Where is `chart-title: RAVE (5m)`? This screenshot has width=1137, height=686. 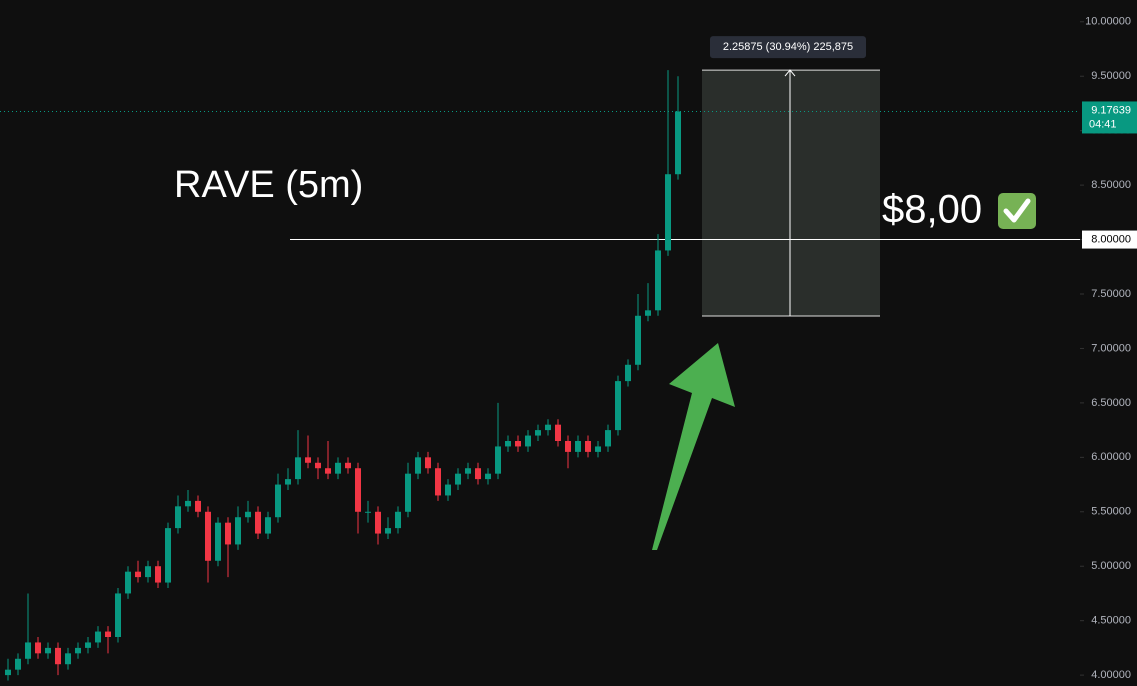
chart-title: RAVE (5m) is located at coordinates (268, 185).